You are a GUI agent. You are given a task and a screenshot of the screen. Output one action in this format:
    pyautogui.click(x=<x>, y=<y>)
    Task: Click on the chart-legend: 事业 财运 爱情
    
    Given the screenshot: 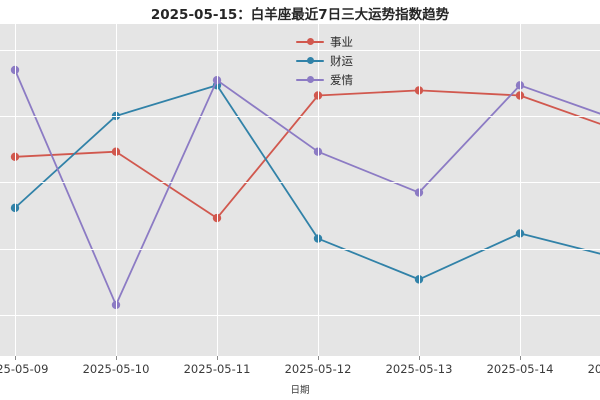 What is the action you would take?
    pyautogui.click(x=324, y=60)
    